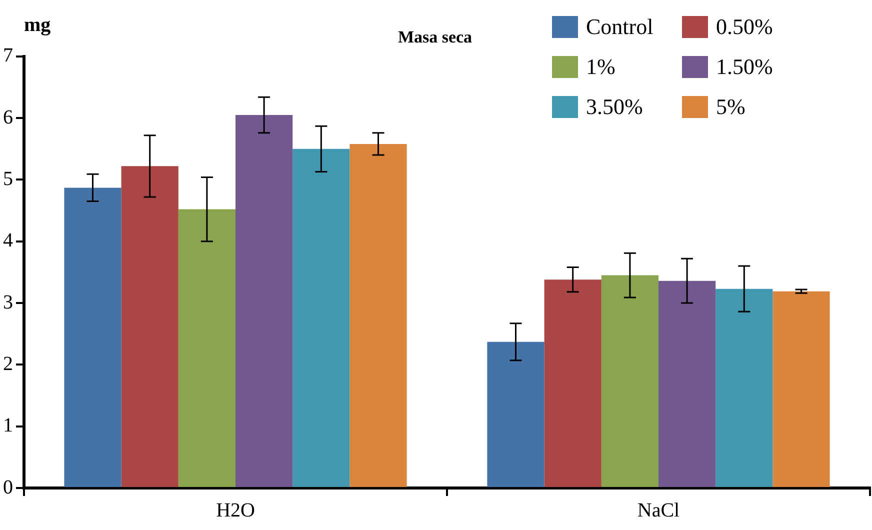 This screenshot has width=872, height=530. What do you see at coordinates (744, 67) in the screenshot?
I see `legend-label: 1.50%` at bounding box center [744, 67].